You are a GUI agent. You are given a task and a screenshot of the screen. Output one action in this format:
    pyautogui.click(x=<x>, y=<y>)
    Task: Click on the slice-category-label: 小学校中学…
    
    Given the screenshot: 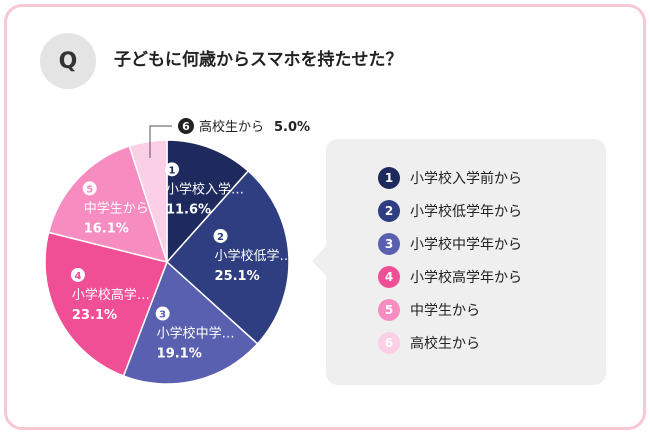 What is the action you would take?
    pyautogui.click(x=196, y=334)
    